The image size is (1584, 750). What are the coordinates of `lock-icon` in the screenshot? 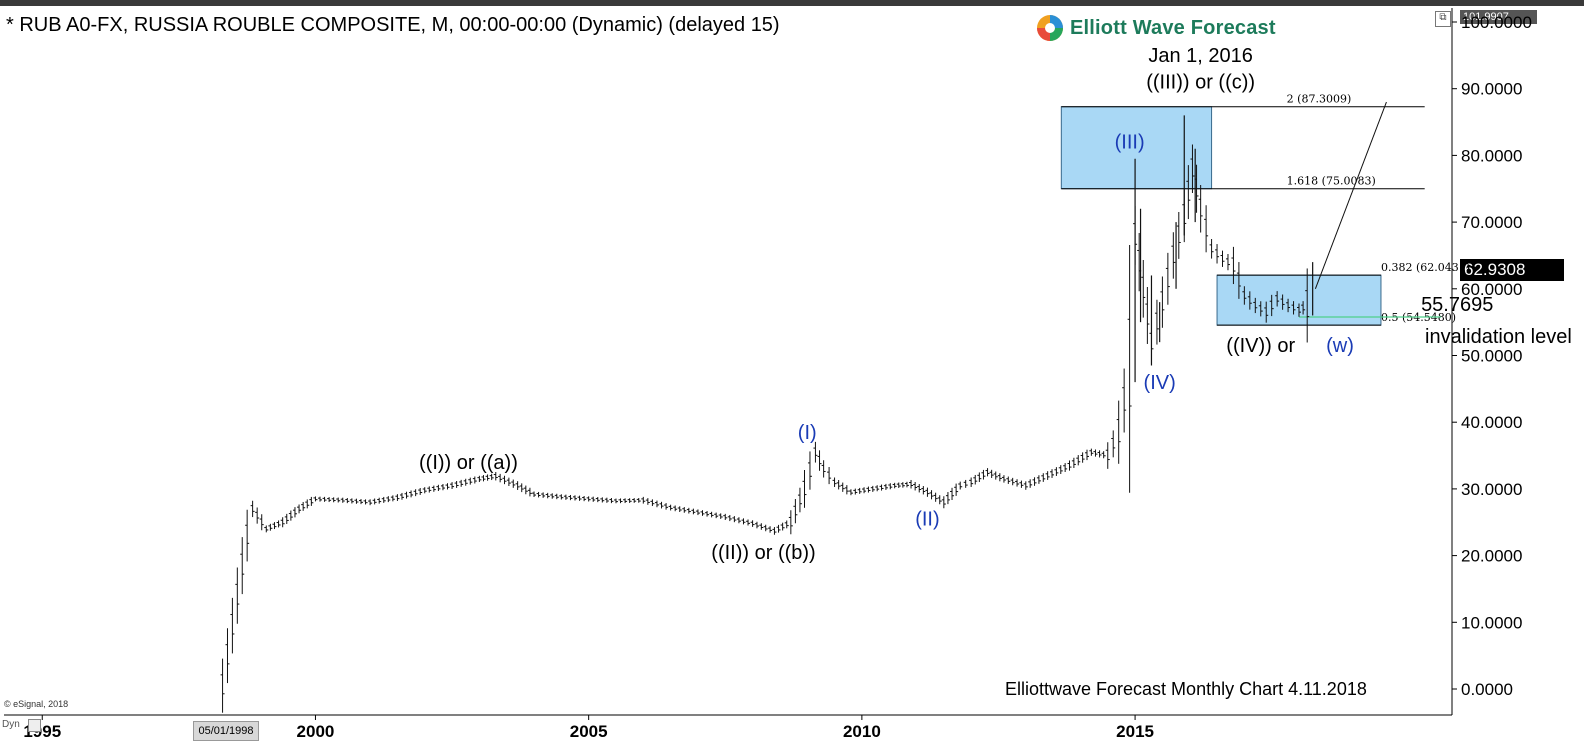 It's located at (34, 725).